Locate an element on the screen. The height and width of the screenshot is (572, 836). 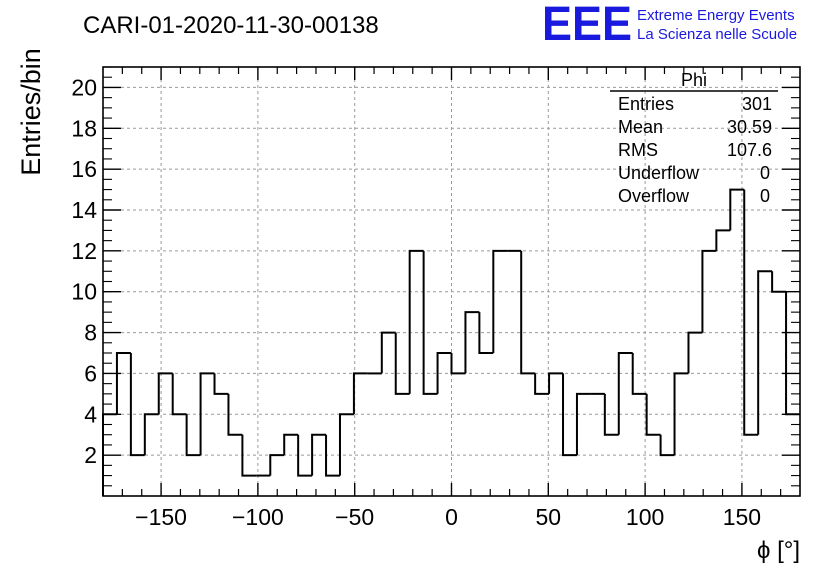
y-tick-label: 10 is located at coordinates (84, 292).